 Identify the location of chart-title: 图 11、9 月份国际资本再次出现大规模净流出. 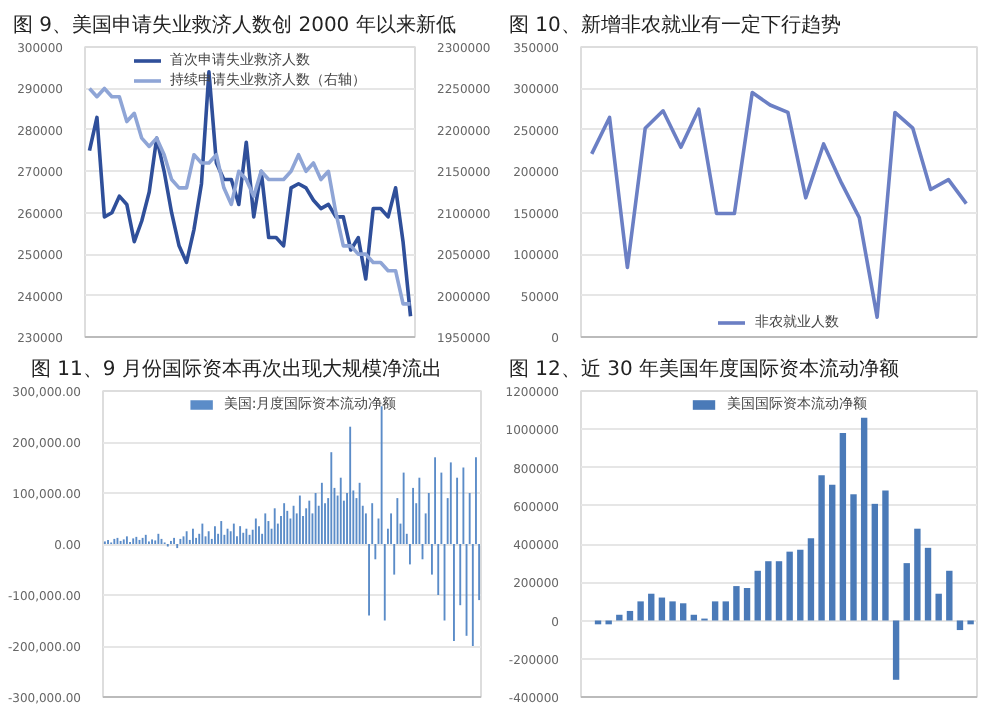
(236, 369).